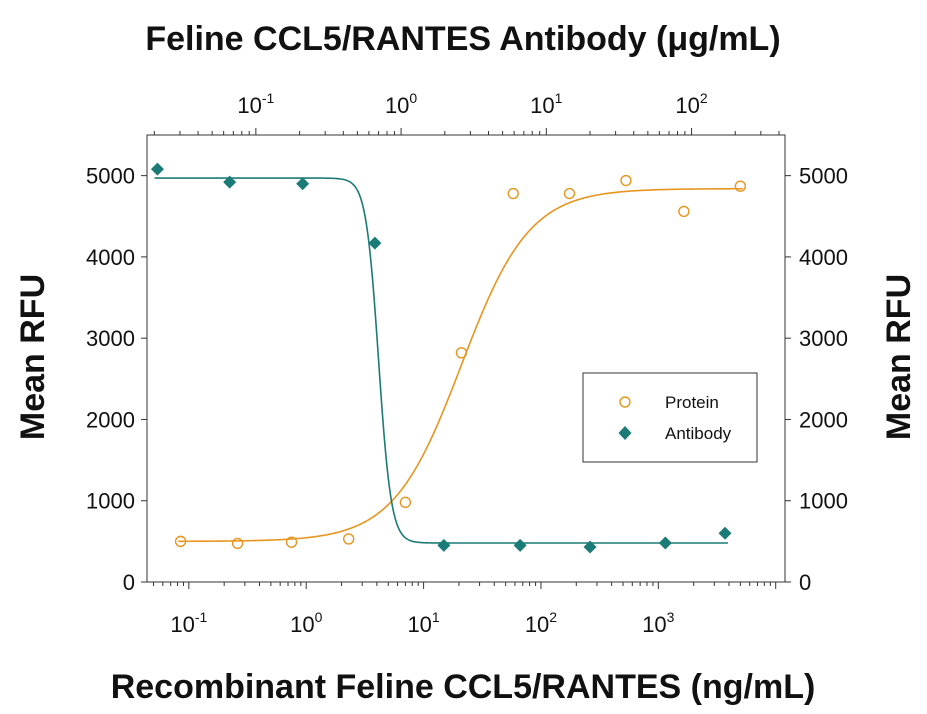 This screenshot has width=927, height=714. I want to click on x-bottom-tick-label: 10⁻¹, so click(188, 623).